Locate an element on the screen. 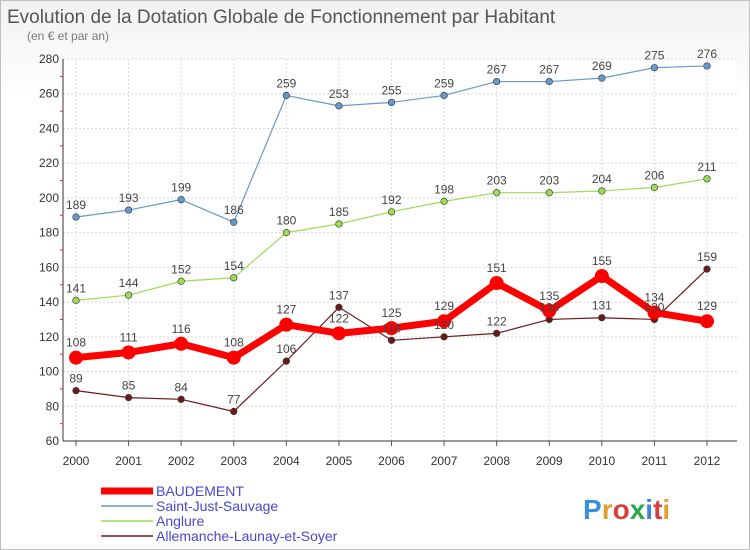 This screenshot has height=550, width=750. data-label: 118 is located at coordinates (391, 328).